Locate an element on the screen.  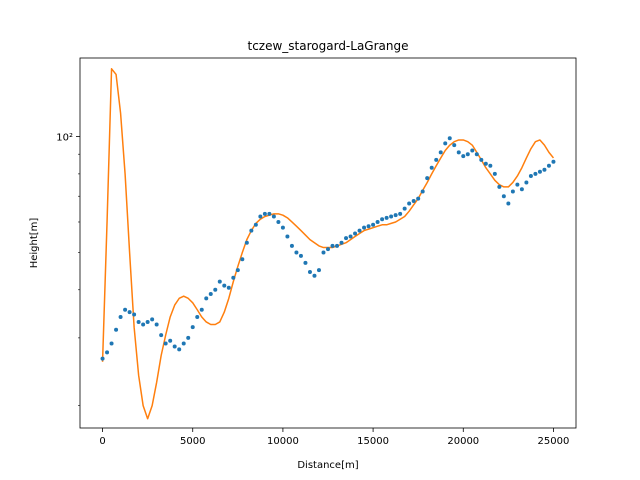
y-axis-label: Height[m] is located at coordinates (34, 243).